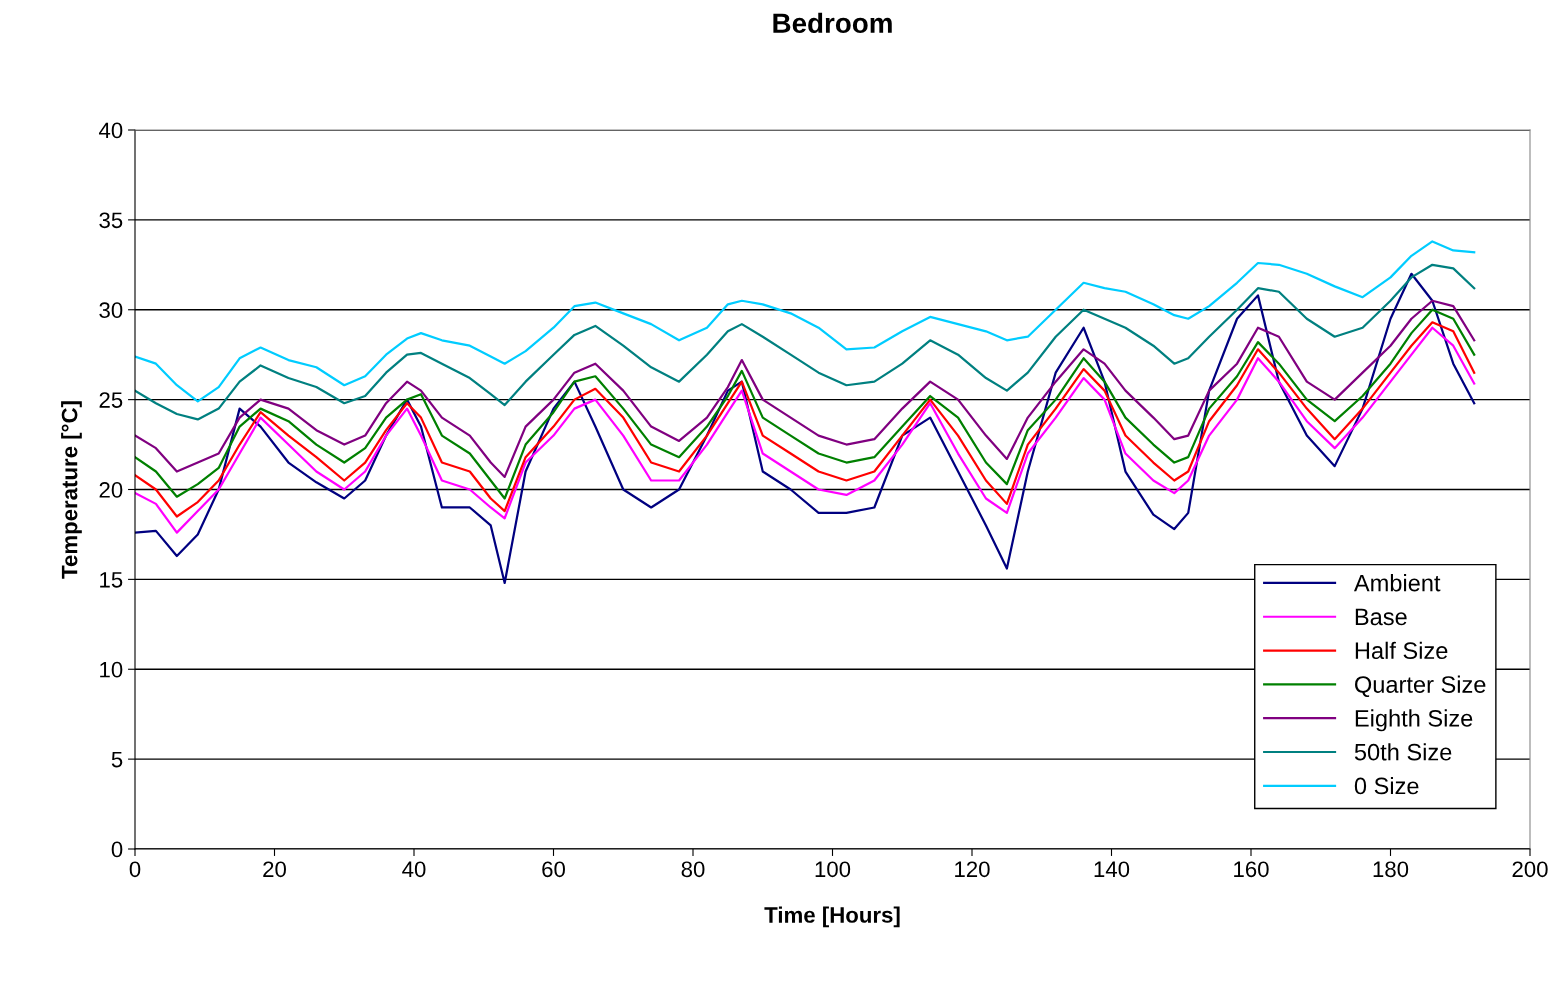  Describe the element at coordinates (1112, 869) in the screenshot. I see `x-tick-label: 140` at that location.